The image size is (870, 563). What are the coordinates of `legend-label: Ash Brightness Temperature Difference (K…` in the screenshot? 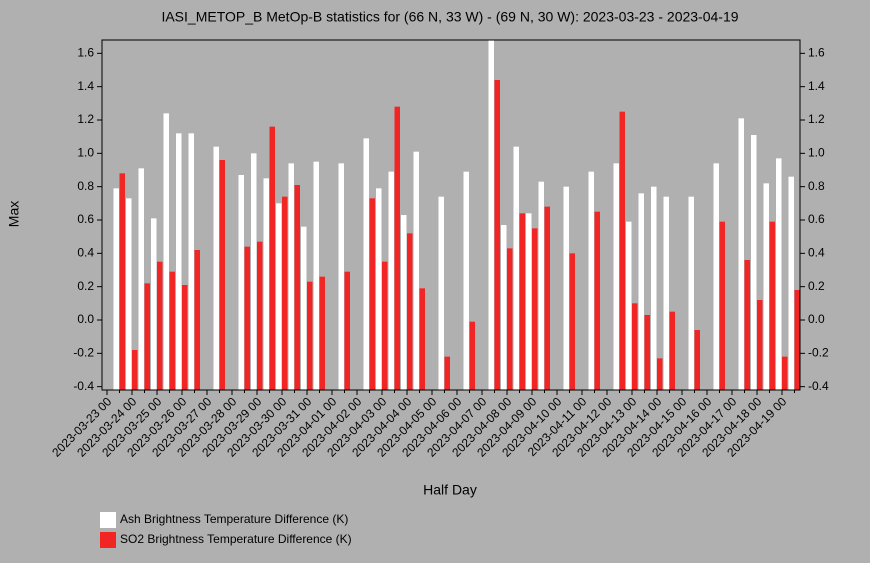 It's located at (234, 519).